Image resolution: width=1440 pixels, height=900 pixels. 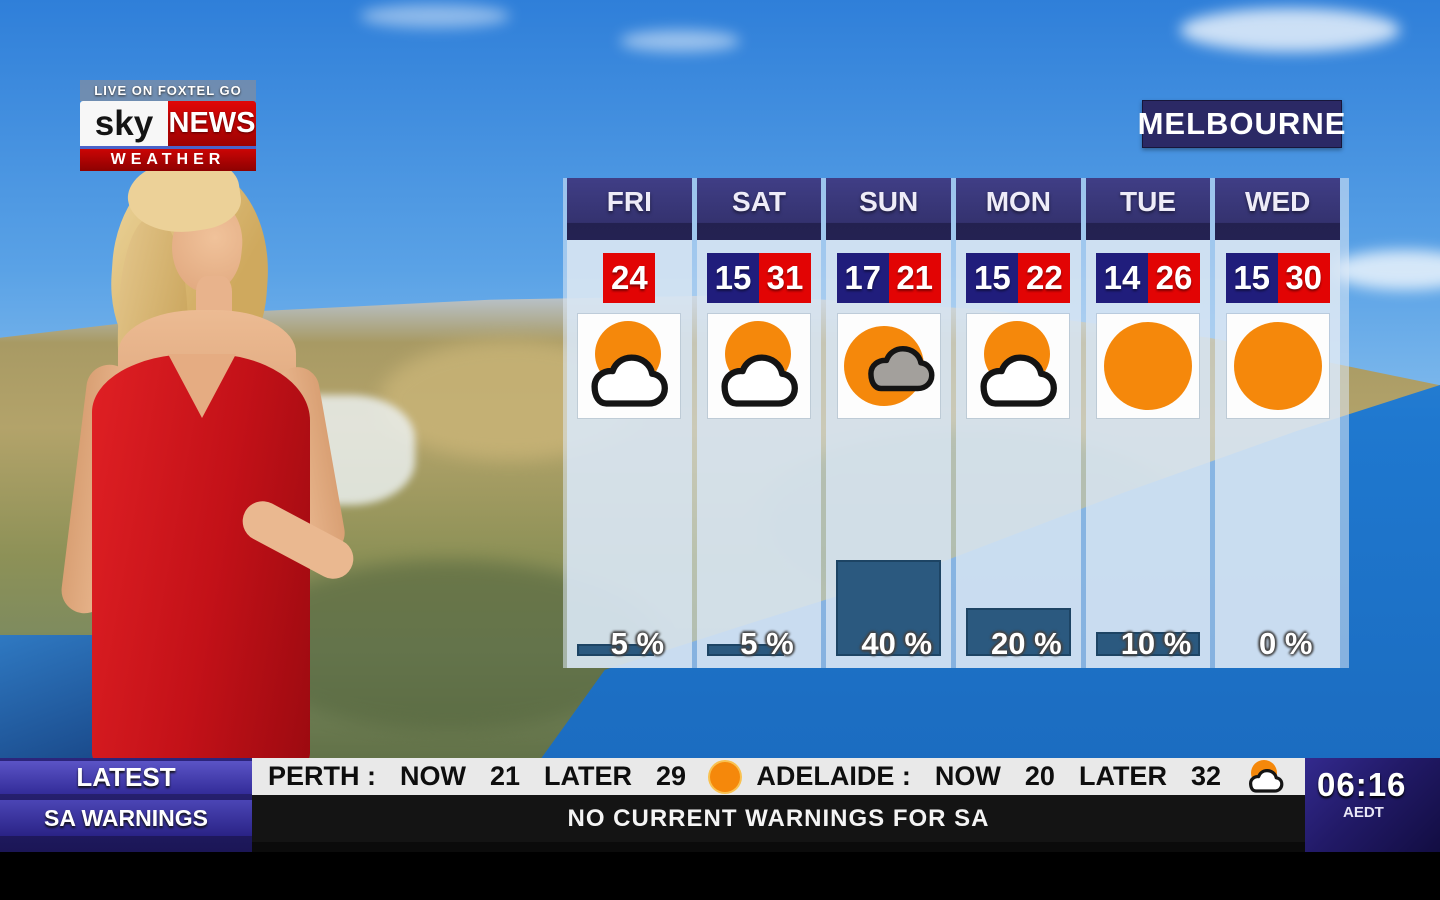 I want to click on day-label: SAT, so click(x=759, y=209).